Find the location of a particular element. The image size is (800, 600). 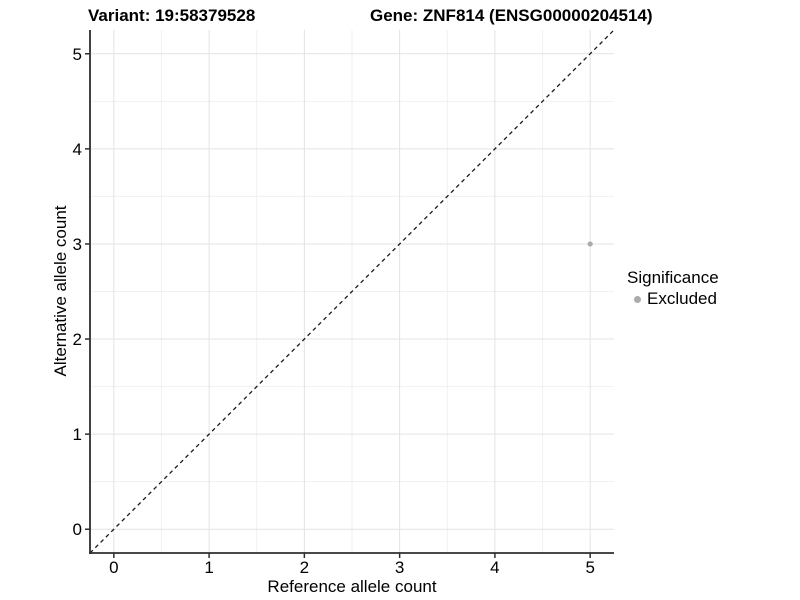

legend: Significance Excluded is located at coordinates (673, 288).